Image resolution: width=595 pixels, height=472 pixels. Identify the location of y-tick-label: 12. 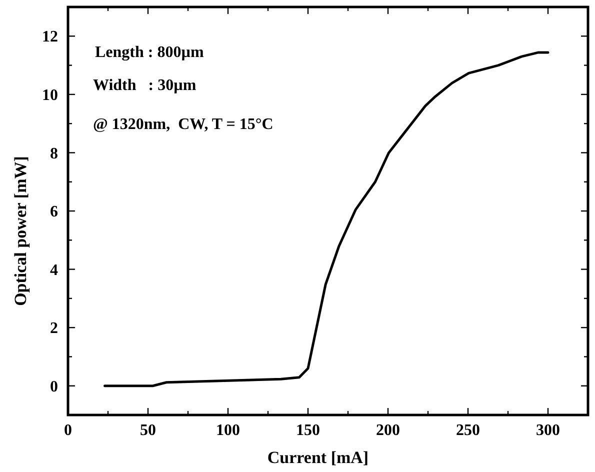
(50, 37).